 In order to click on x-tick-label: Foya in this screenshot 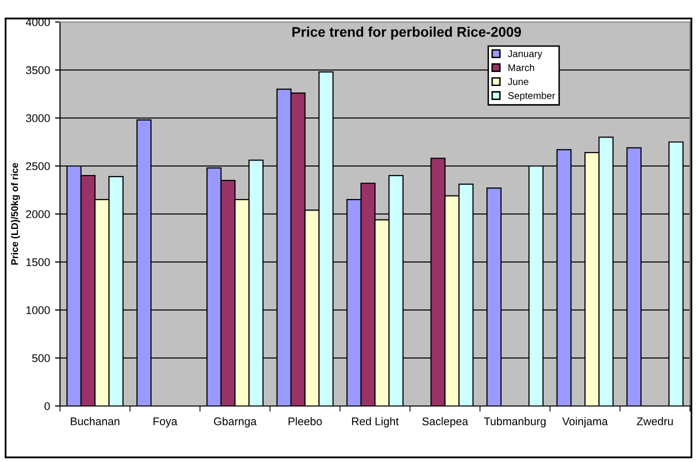, I will do `click(166, 423)`.